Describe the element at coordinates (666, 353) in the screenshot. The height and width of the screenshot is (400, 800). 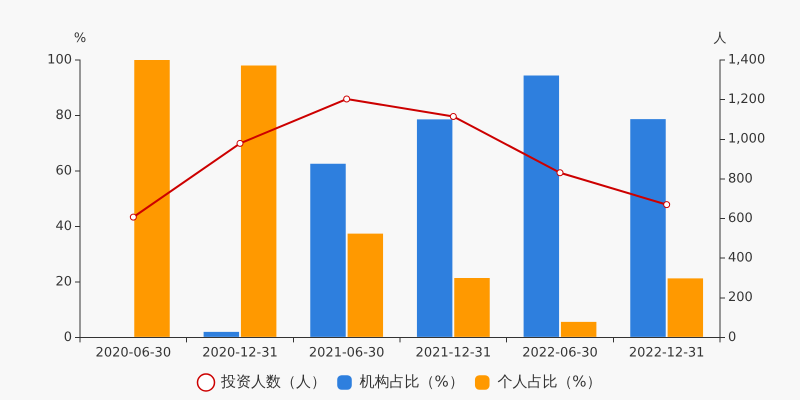
I see `x-tick-label: 2022-12-31` at that location.